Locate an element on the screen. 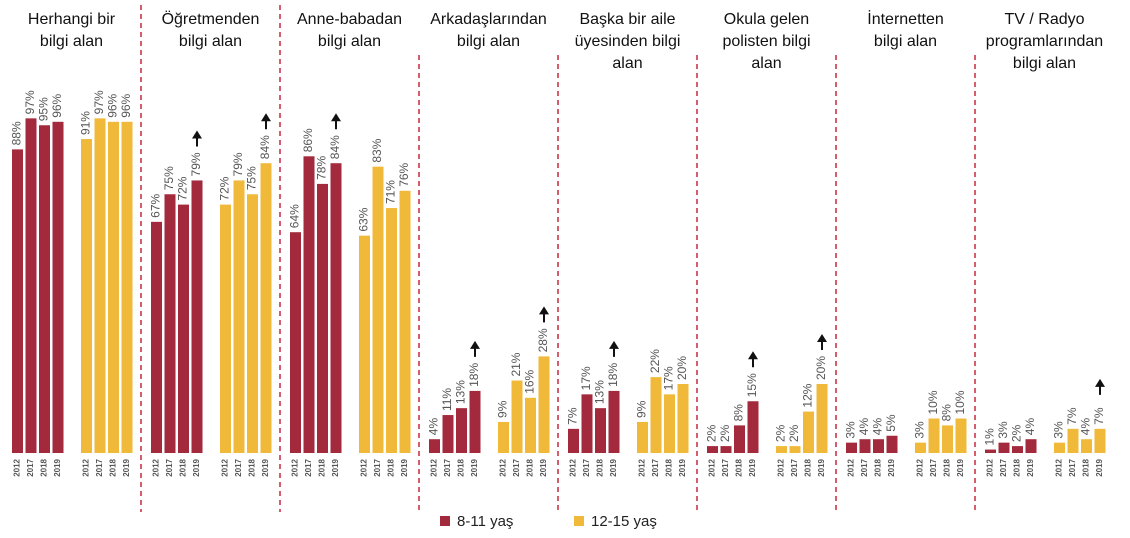 The height and width of the screenshot is (538, 1130). value-label: 71% is located at coordinates (391, 192).